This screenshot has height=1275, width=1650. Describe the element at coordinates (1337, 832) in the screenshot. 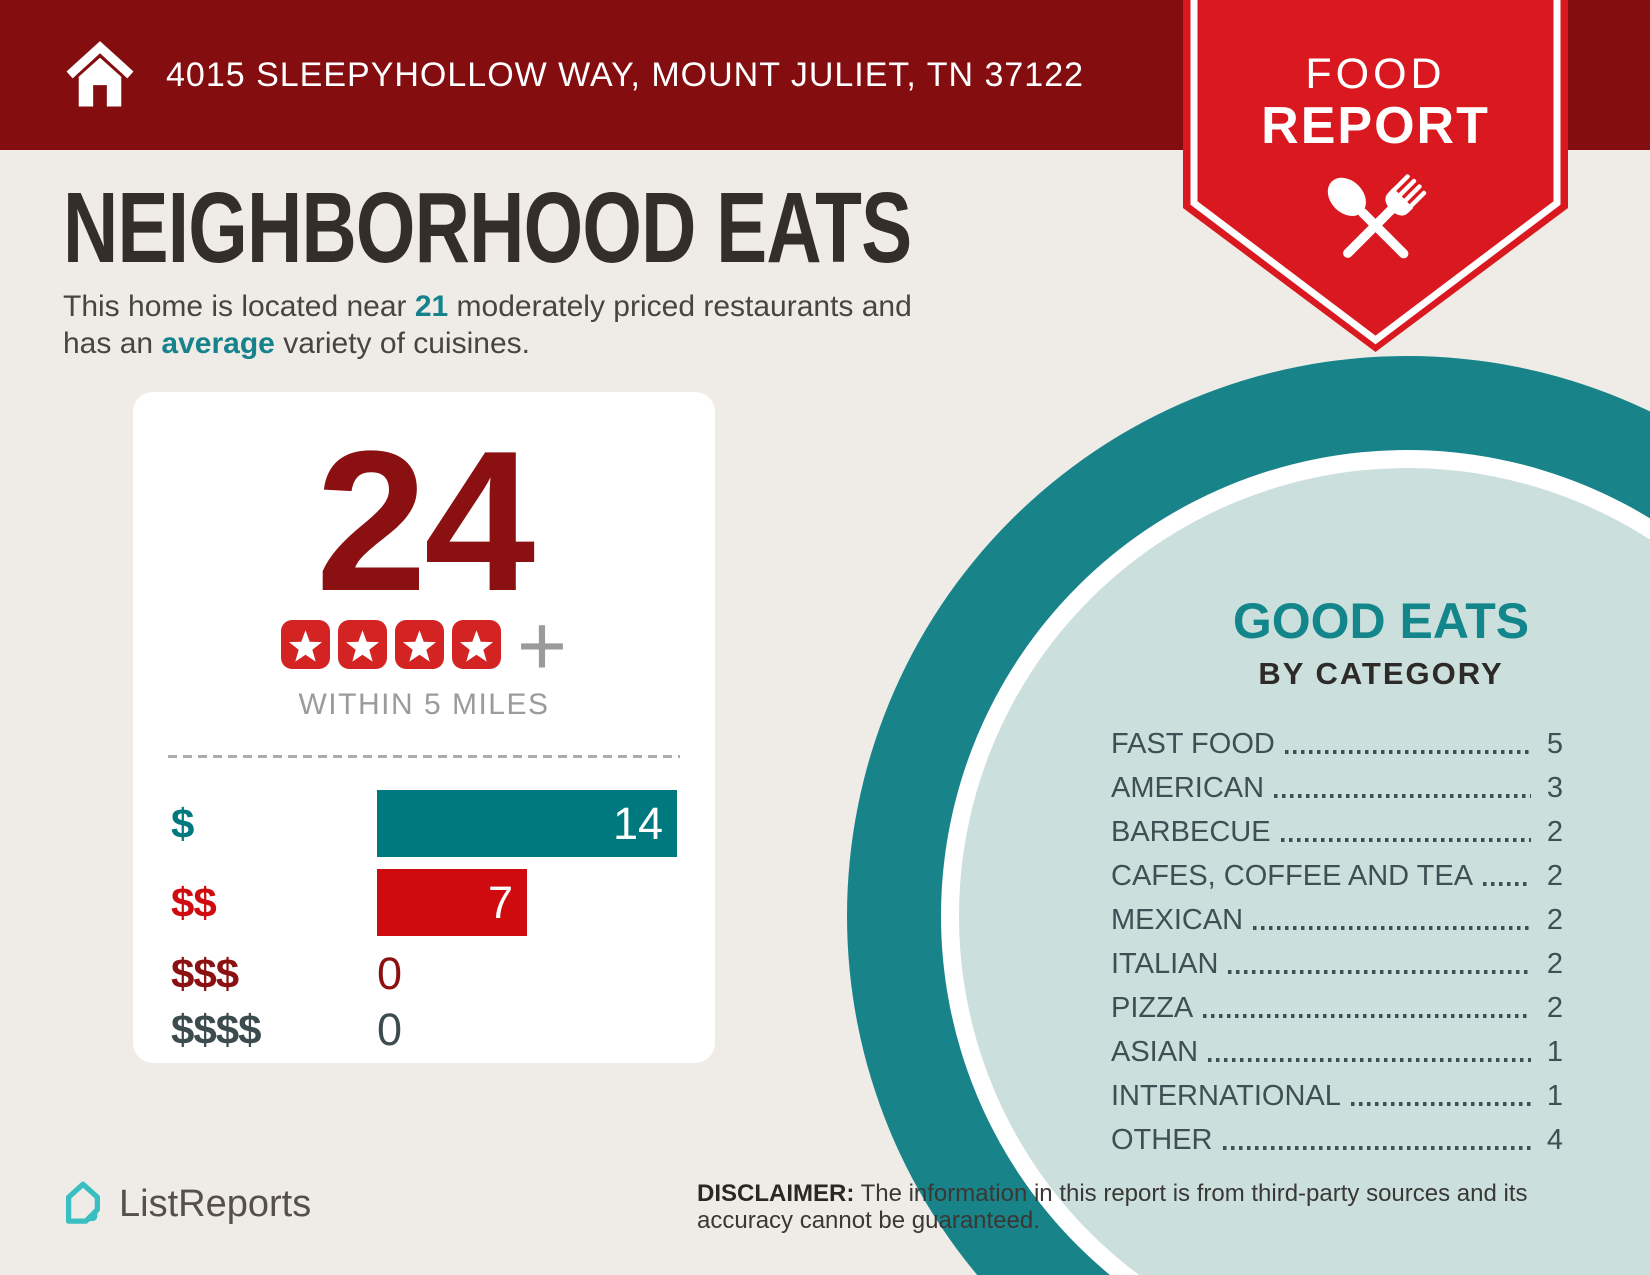

I see `list-item: BARBECUE 2` at that location.